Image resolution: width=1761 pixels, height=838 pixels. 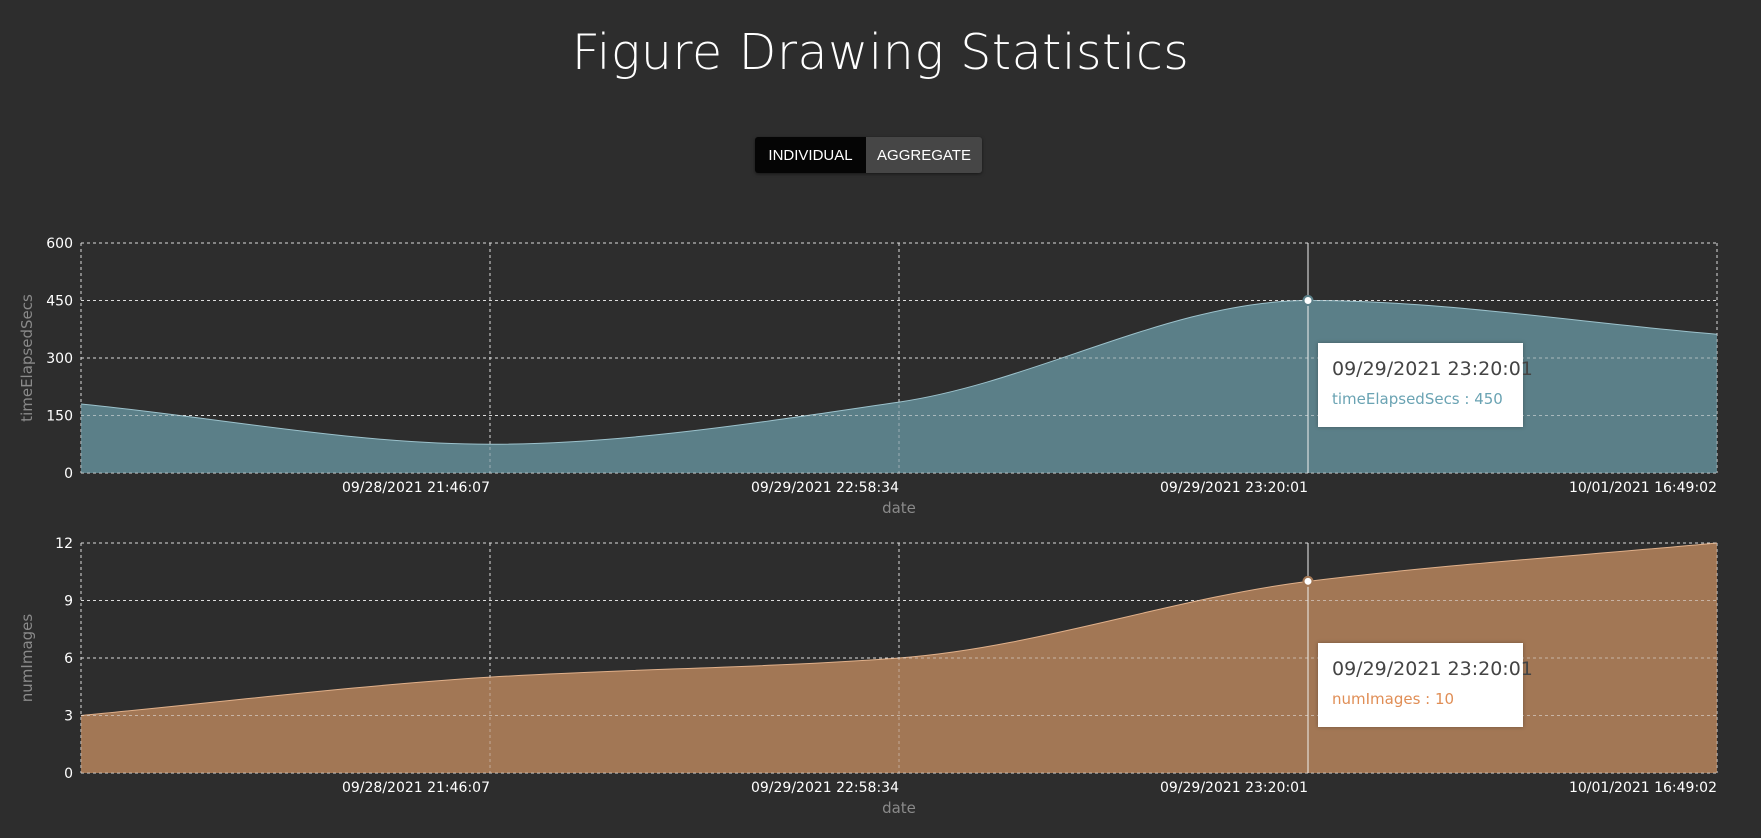 I want to click on time-y-axis-label: timeElapsedSecs, so click(x=27, y=358).